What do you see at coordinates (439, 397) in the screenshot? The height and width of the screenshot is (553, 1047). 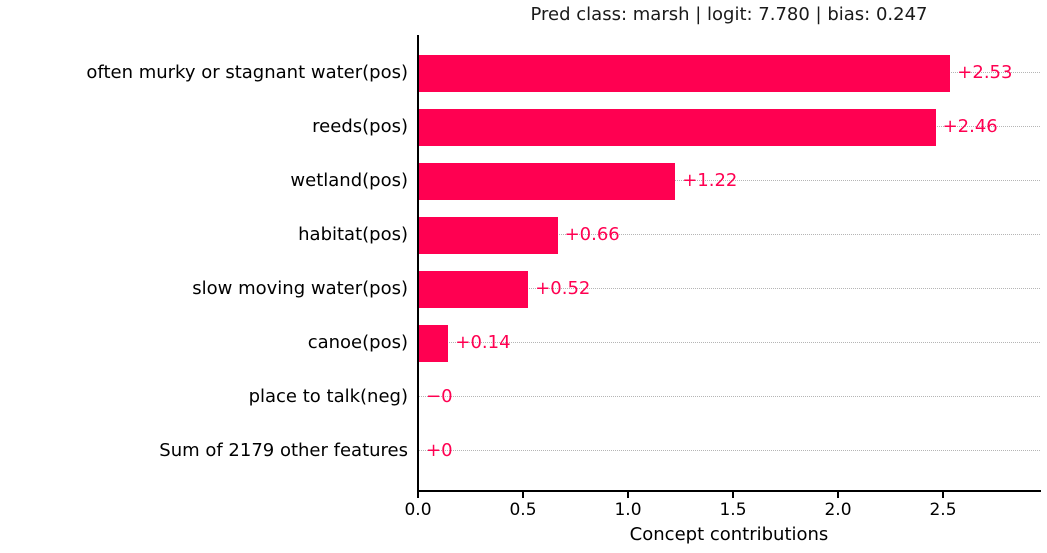 I see `bar-value-label: −0` at bounding box center [439, 397].